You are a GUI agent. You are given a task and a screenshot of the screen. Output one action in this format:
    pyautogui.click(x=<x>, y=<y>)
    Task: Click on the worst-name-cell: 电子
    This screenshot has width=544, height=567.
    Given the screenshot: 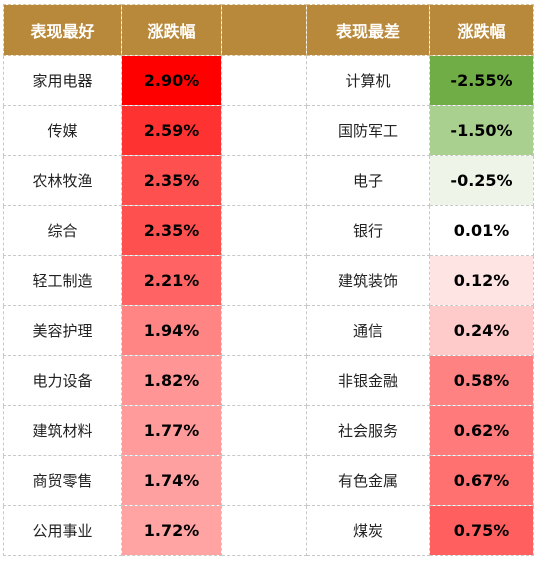 What is the action you would take?
    pyautogui.click(x=368, y=180)
    